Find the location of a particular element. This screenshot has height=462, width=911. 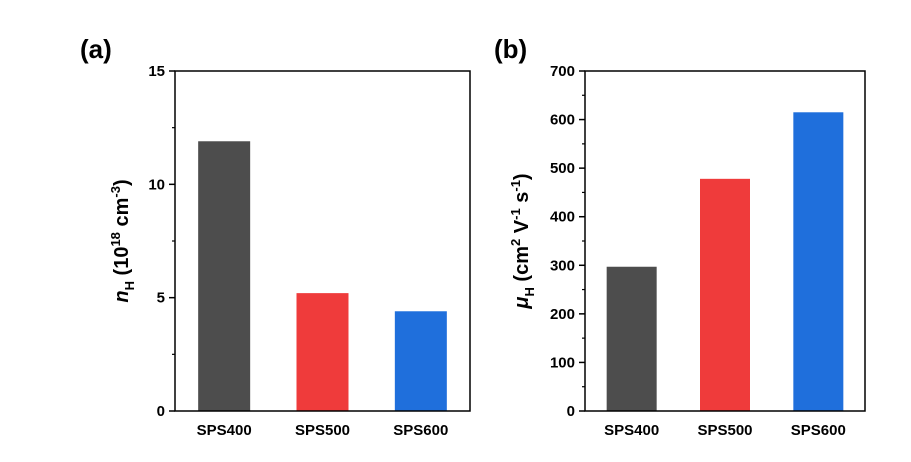

panel-a-y-axis-label: nH (1018 cm-3) is located at coordinates (122, 240).